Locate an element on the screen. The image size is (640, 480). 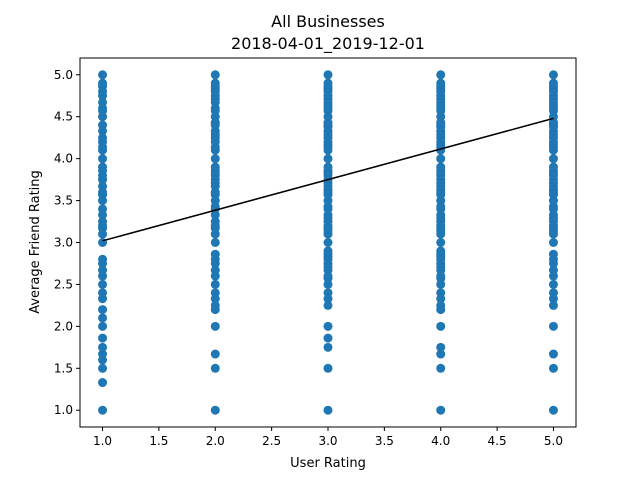
y-axis-label: Average Friend Rating is located at coordinates (35, 242).